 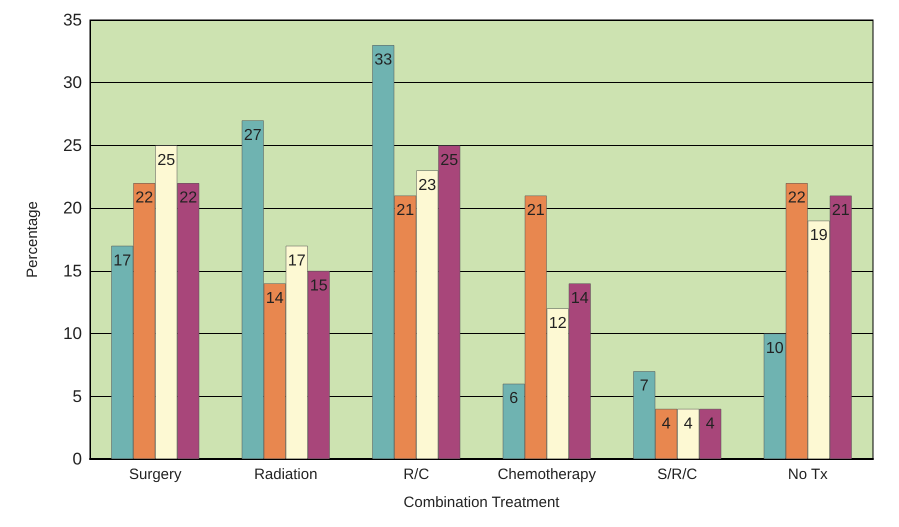 I want to click on y-tick-label: 30, so click(x=72, y=82).